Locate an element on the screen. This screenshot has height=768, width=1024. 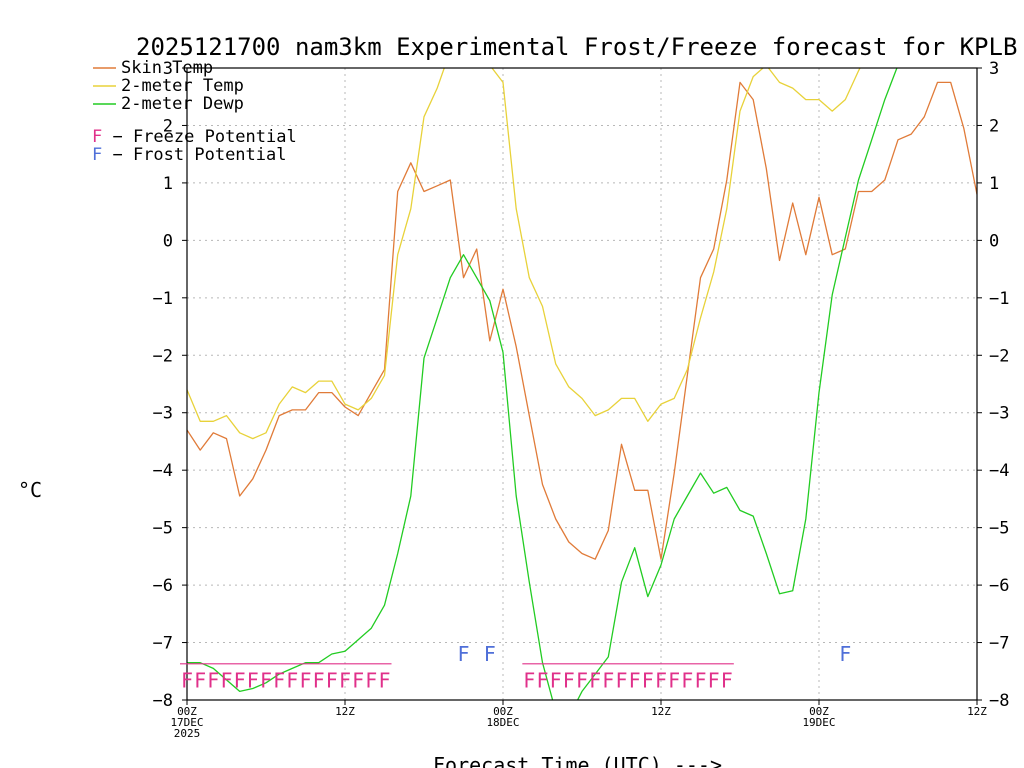
y-tick-label-left: 0 is located at coordinates (168, 241).